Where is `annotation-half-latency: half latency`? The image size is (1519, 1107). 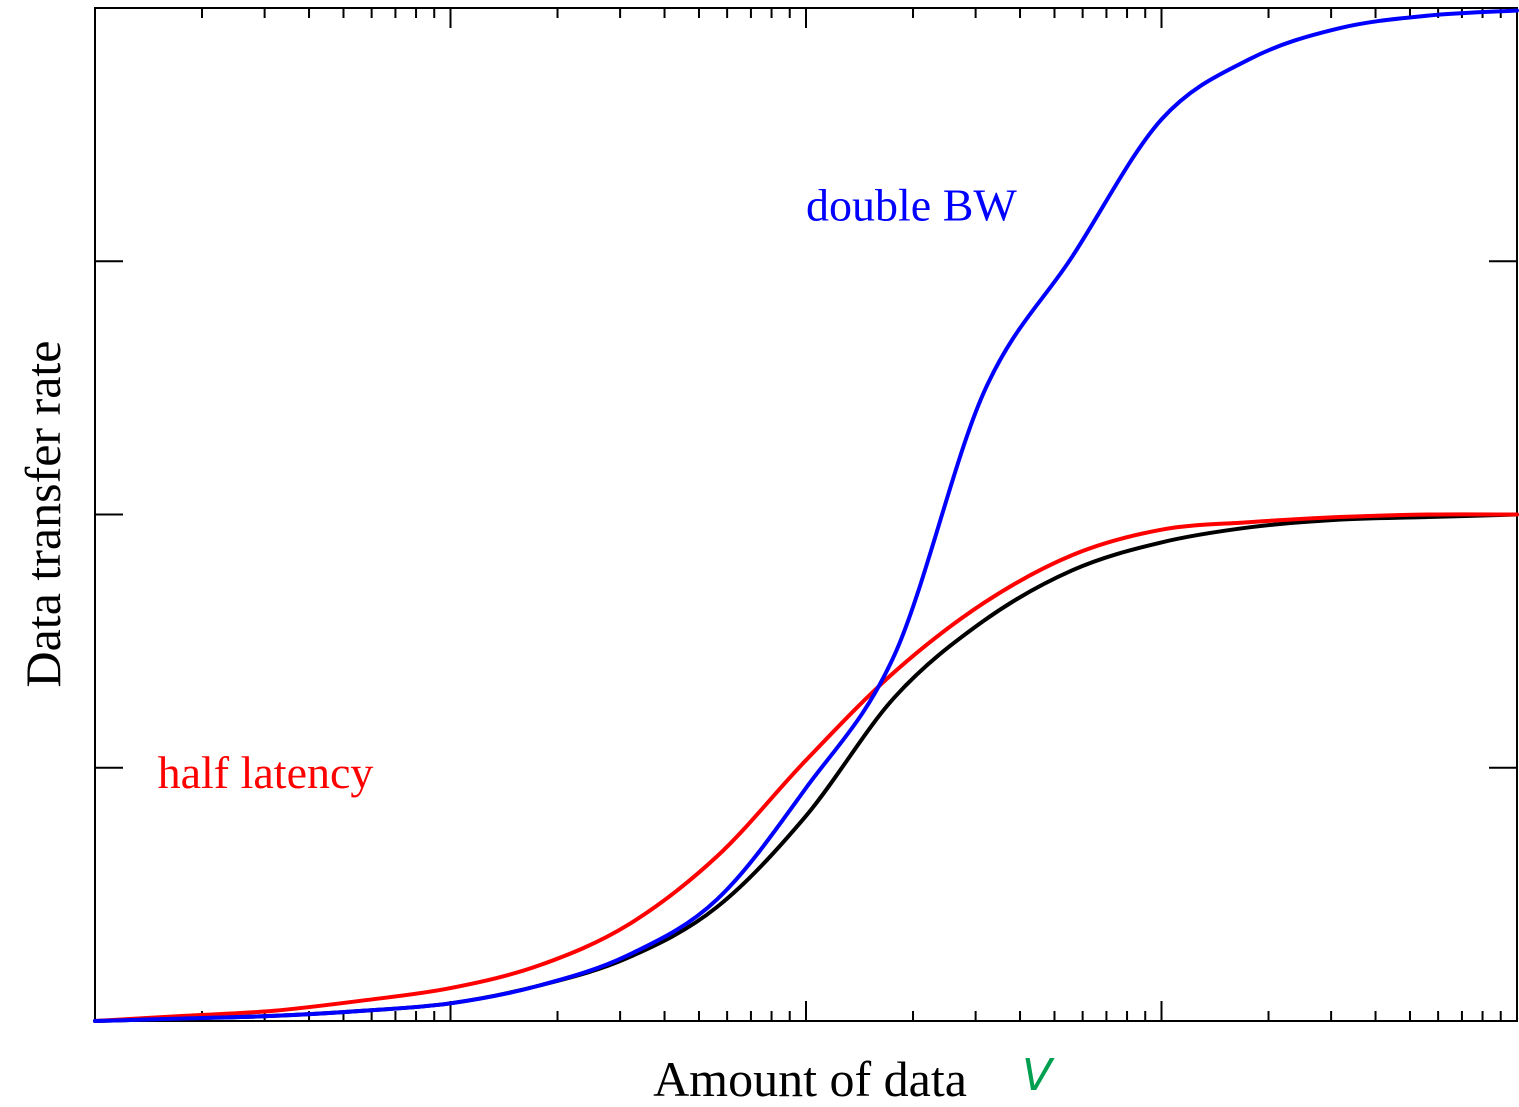
annotation-half-latency: half latency is located at coordinates (266, 772).